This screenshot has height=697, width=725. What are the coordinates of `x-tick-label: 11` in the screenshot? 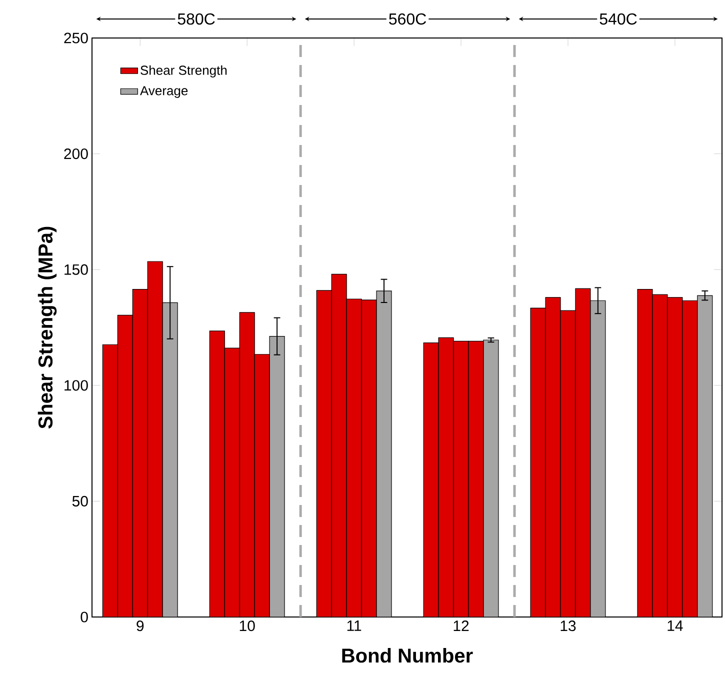 It's located at (354, 625).